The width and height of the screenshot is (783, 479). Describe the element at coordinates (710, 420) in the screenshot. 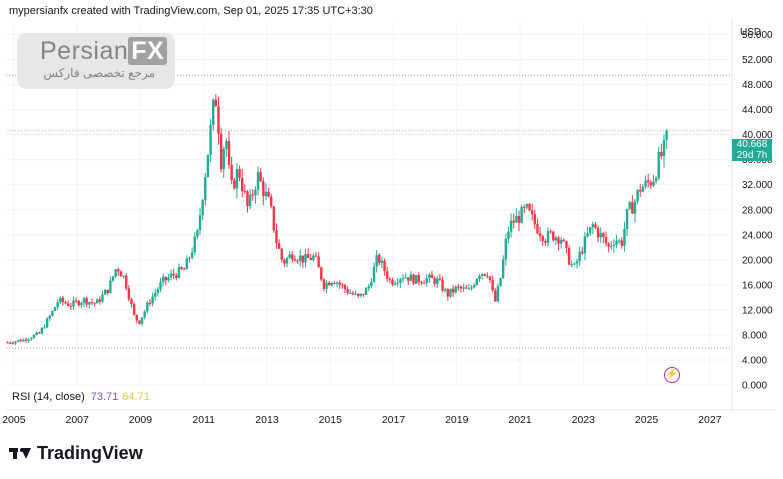

I see `x-tick-label: 2027` at that location.